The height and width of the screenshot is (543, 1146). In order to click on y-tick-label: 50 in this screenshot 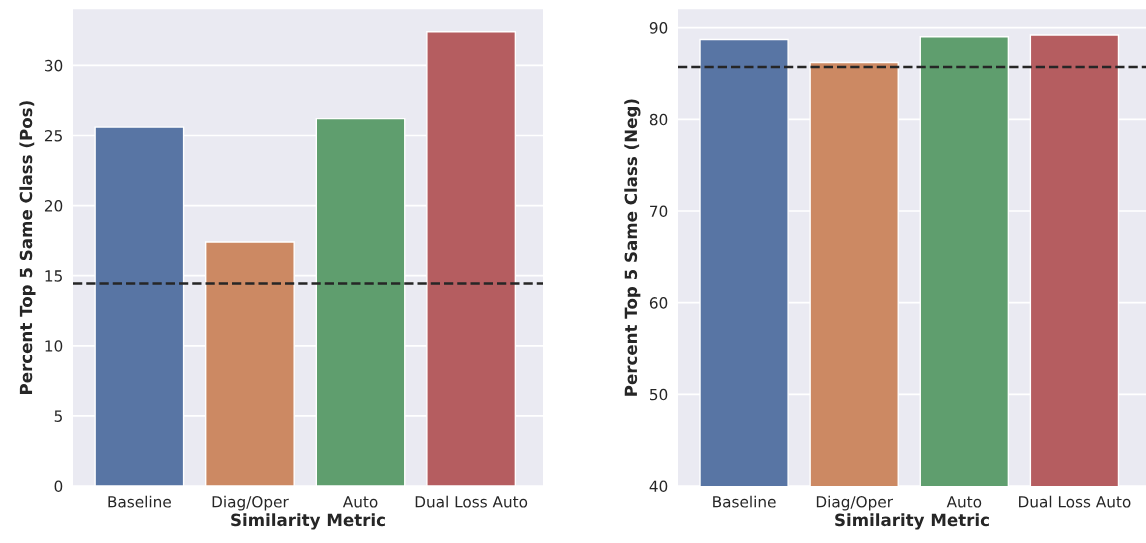, I will do `click(659, 394)`.